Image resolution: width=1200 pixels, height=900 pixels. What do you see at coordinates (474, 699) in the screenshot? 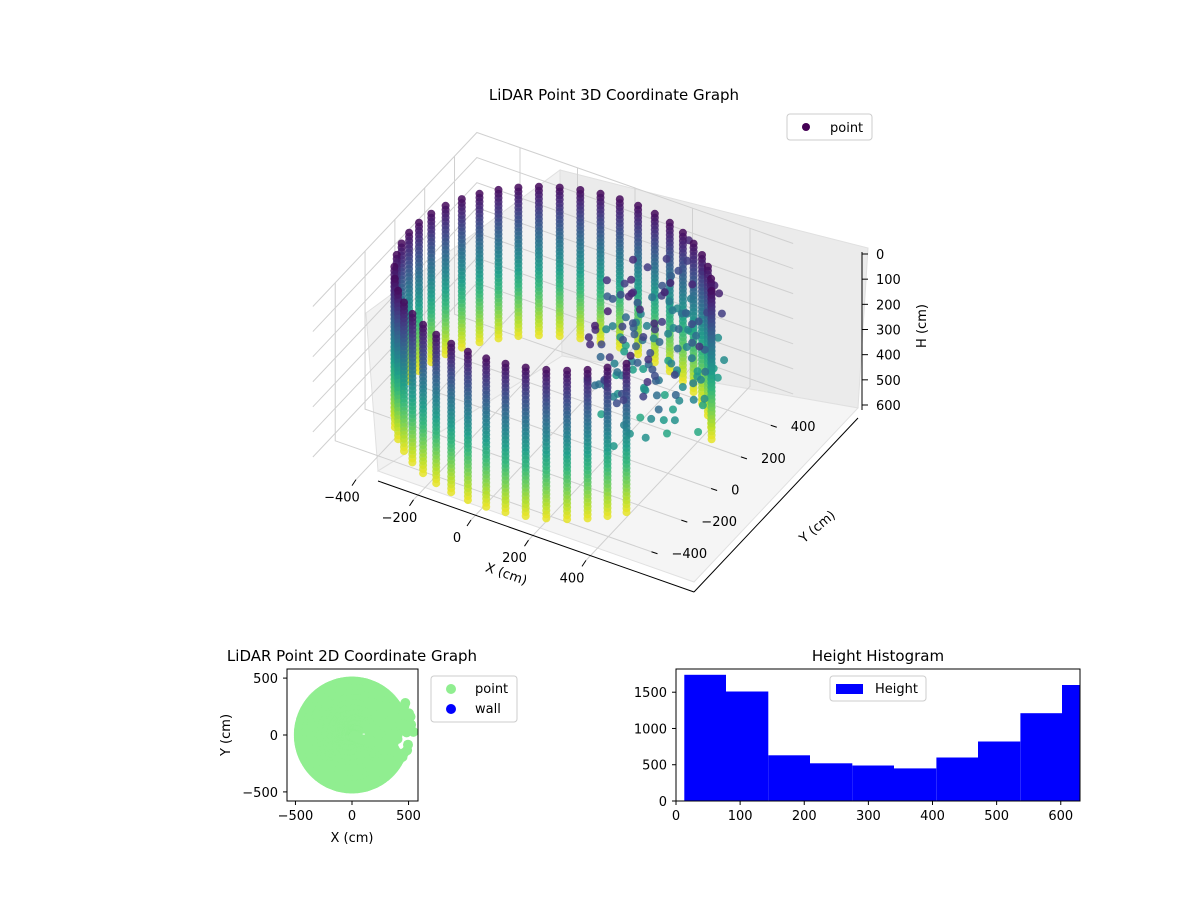
I see `plot2d-legend: point wall` at bounding box center [474, 699].